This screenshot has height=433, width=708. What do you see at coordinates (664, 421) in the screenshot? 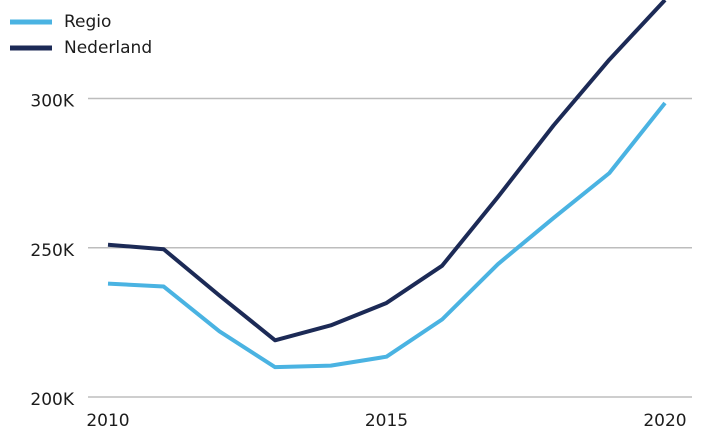
I see `x-tick-label: 2020` at bounding box center [664, 421].